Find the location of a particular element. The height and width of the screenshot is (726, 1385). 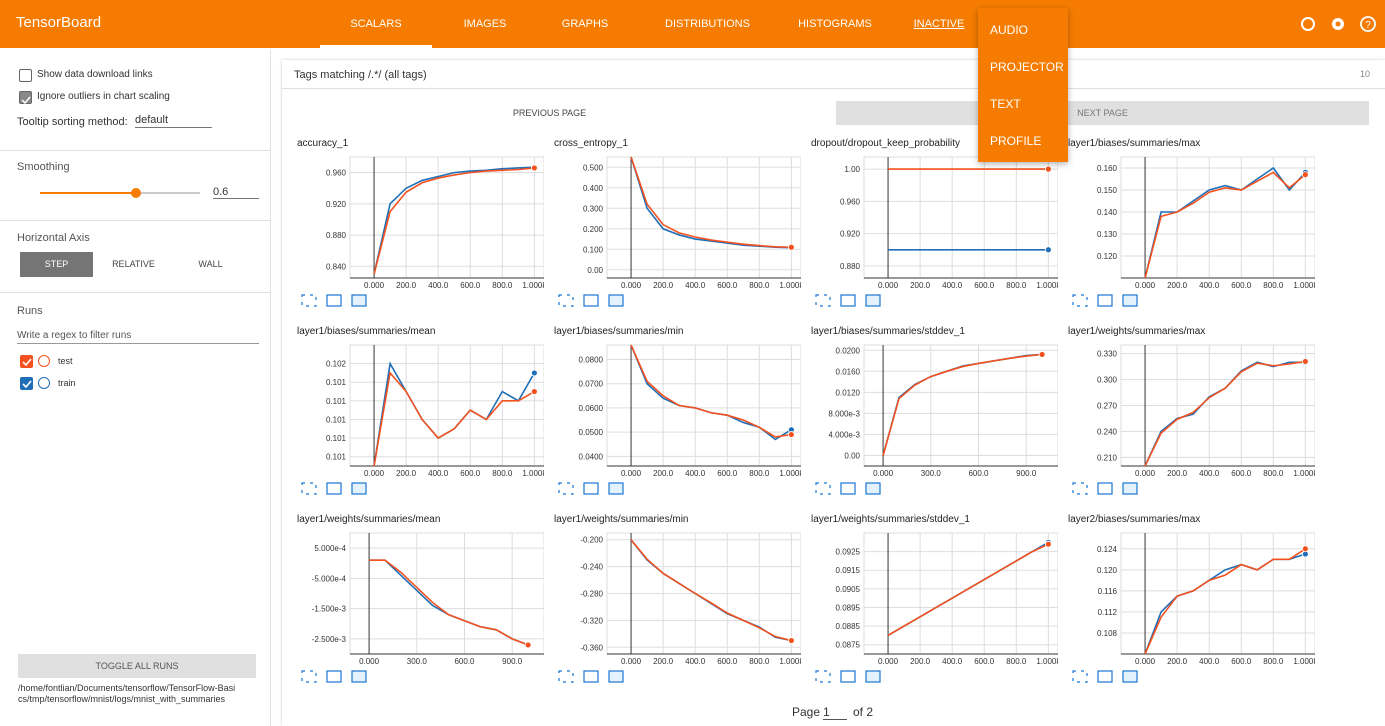

menu-item: AUDIO is located at coordinates (1009, 30).